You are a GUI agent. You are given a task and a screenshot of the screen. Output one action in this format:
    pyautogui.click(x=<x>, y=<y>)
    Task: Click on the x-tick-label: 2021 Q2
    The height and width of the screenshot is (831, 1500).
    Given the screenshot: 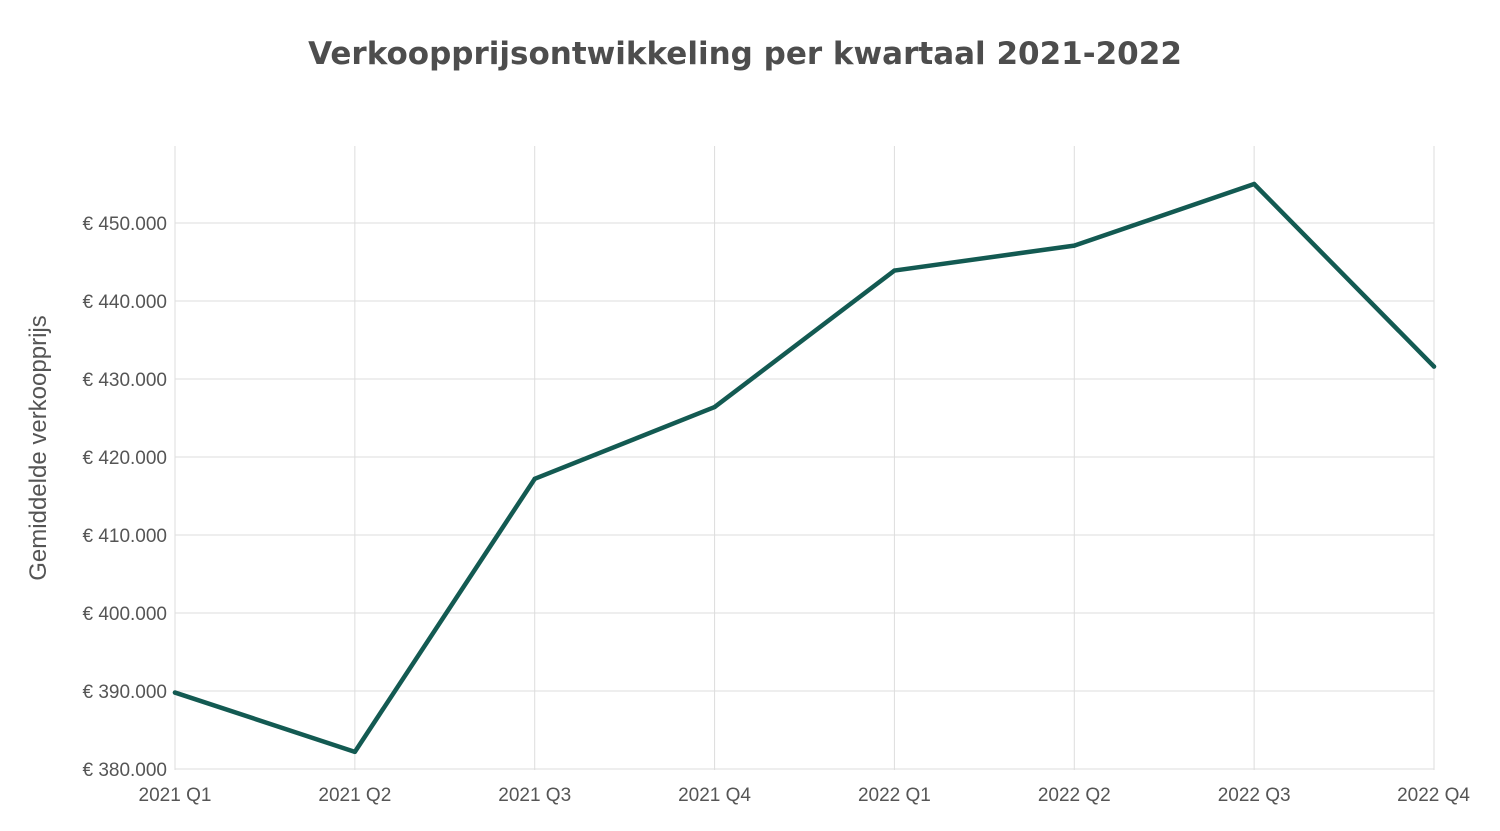 What is the action you would take?
    pyautogui.click(x=354, y=795)
    